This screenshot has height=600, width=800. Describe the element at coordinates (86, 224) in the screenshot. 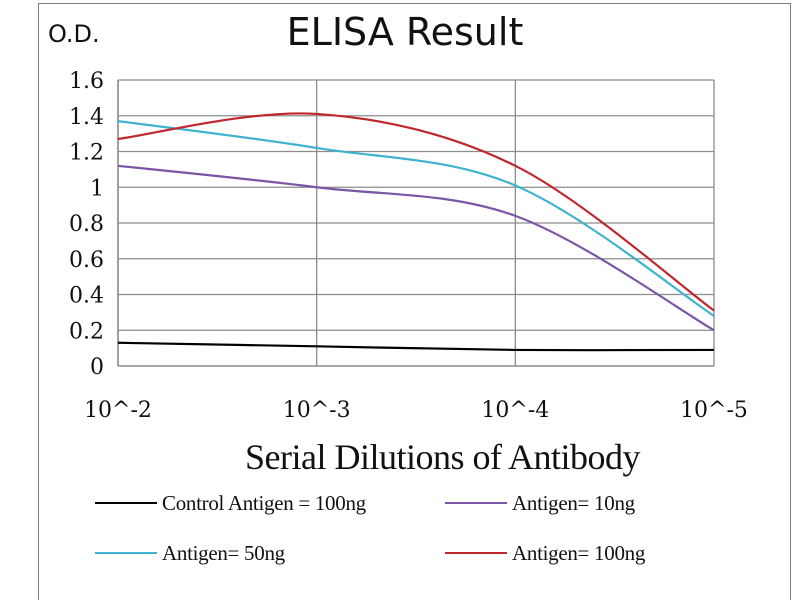

I see `y-tick-label: 0.8` at that location.